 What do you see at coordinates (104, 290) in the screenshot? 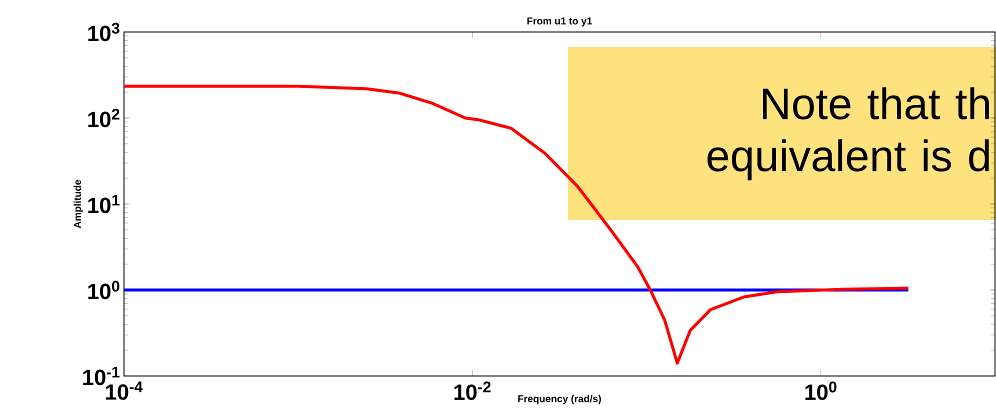
I see `y-tick-label: 10$^{0}$` at bounding box center [104, 290].